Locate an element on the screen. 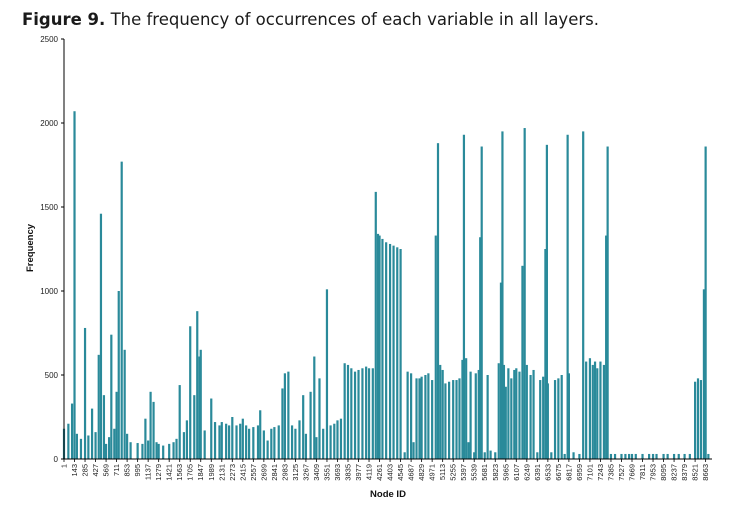 The height and width of the screenshot is (510, 735). x-tick-label: 4687 is located at coordinates (411, 472).